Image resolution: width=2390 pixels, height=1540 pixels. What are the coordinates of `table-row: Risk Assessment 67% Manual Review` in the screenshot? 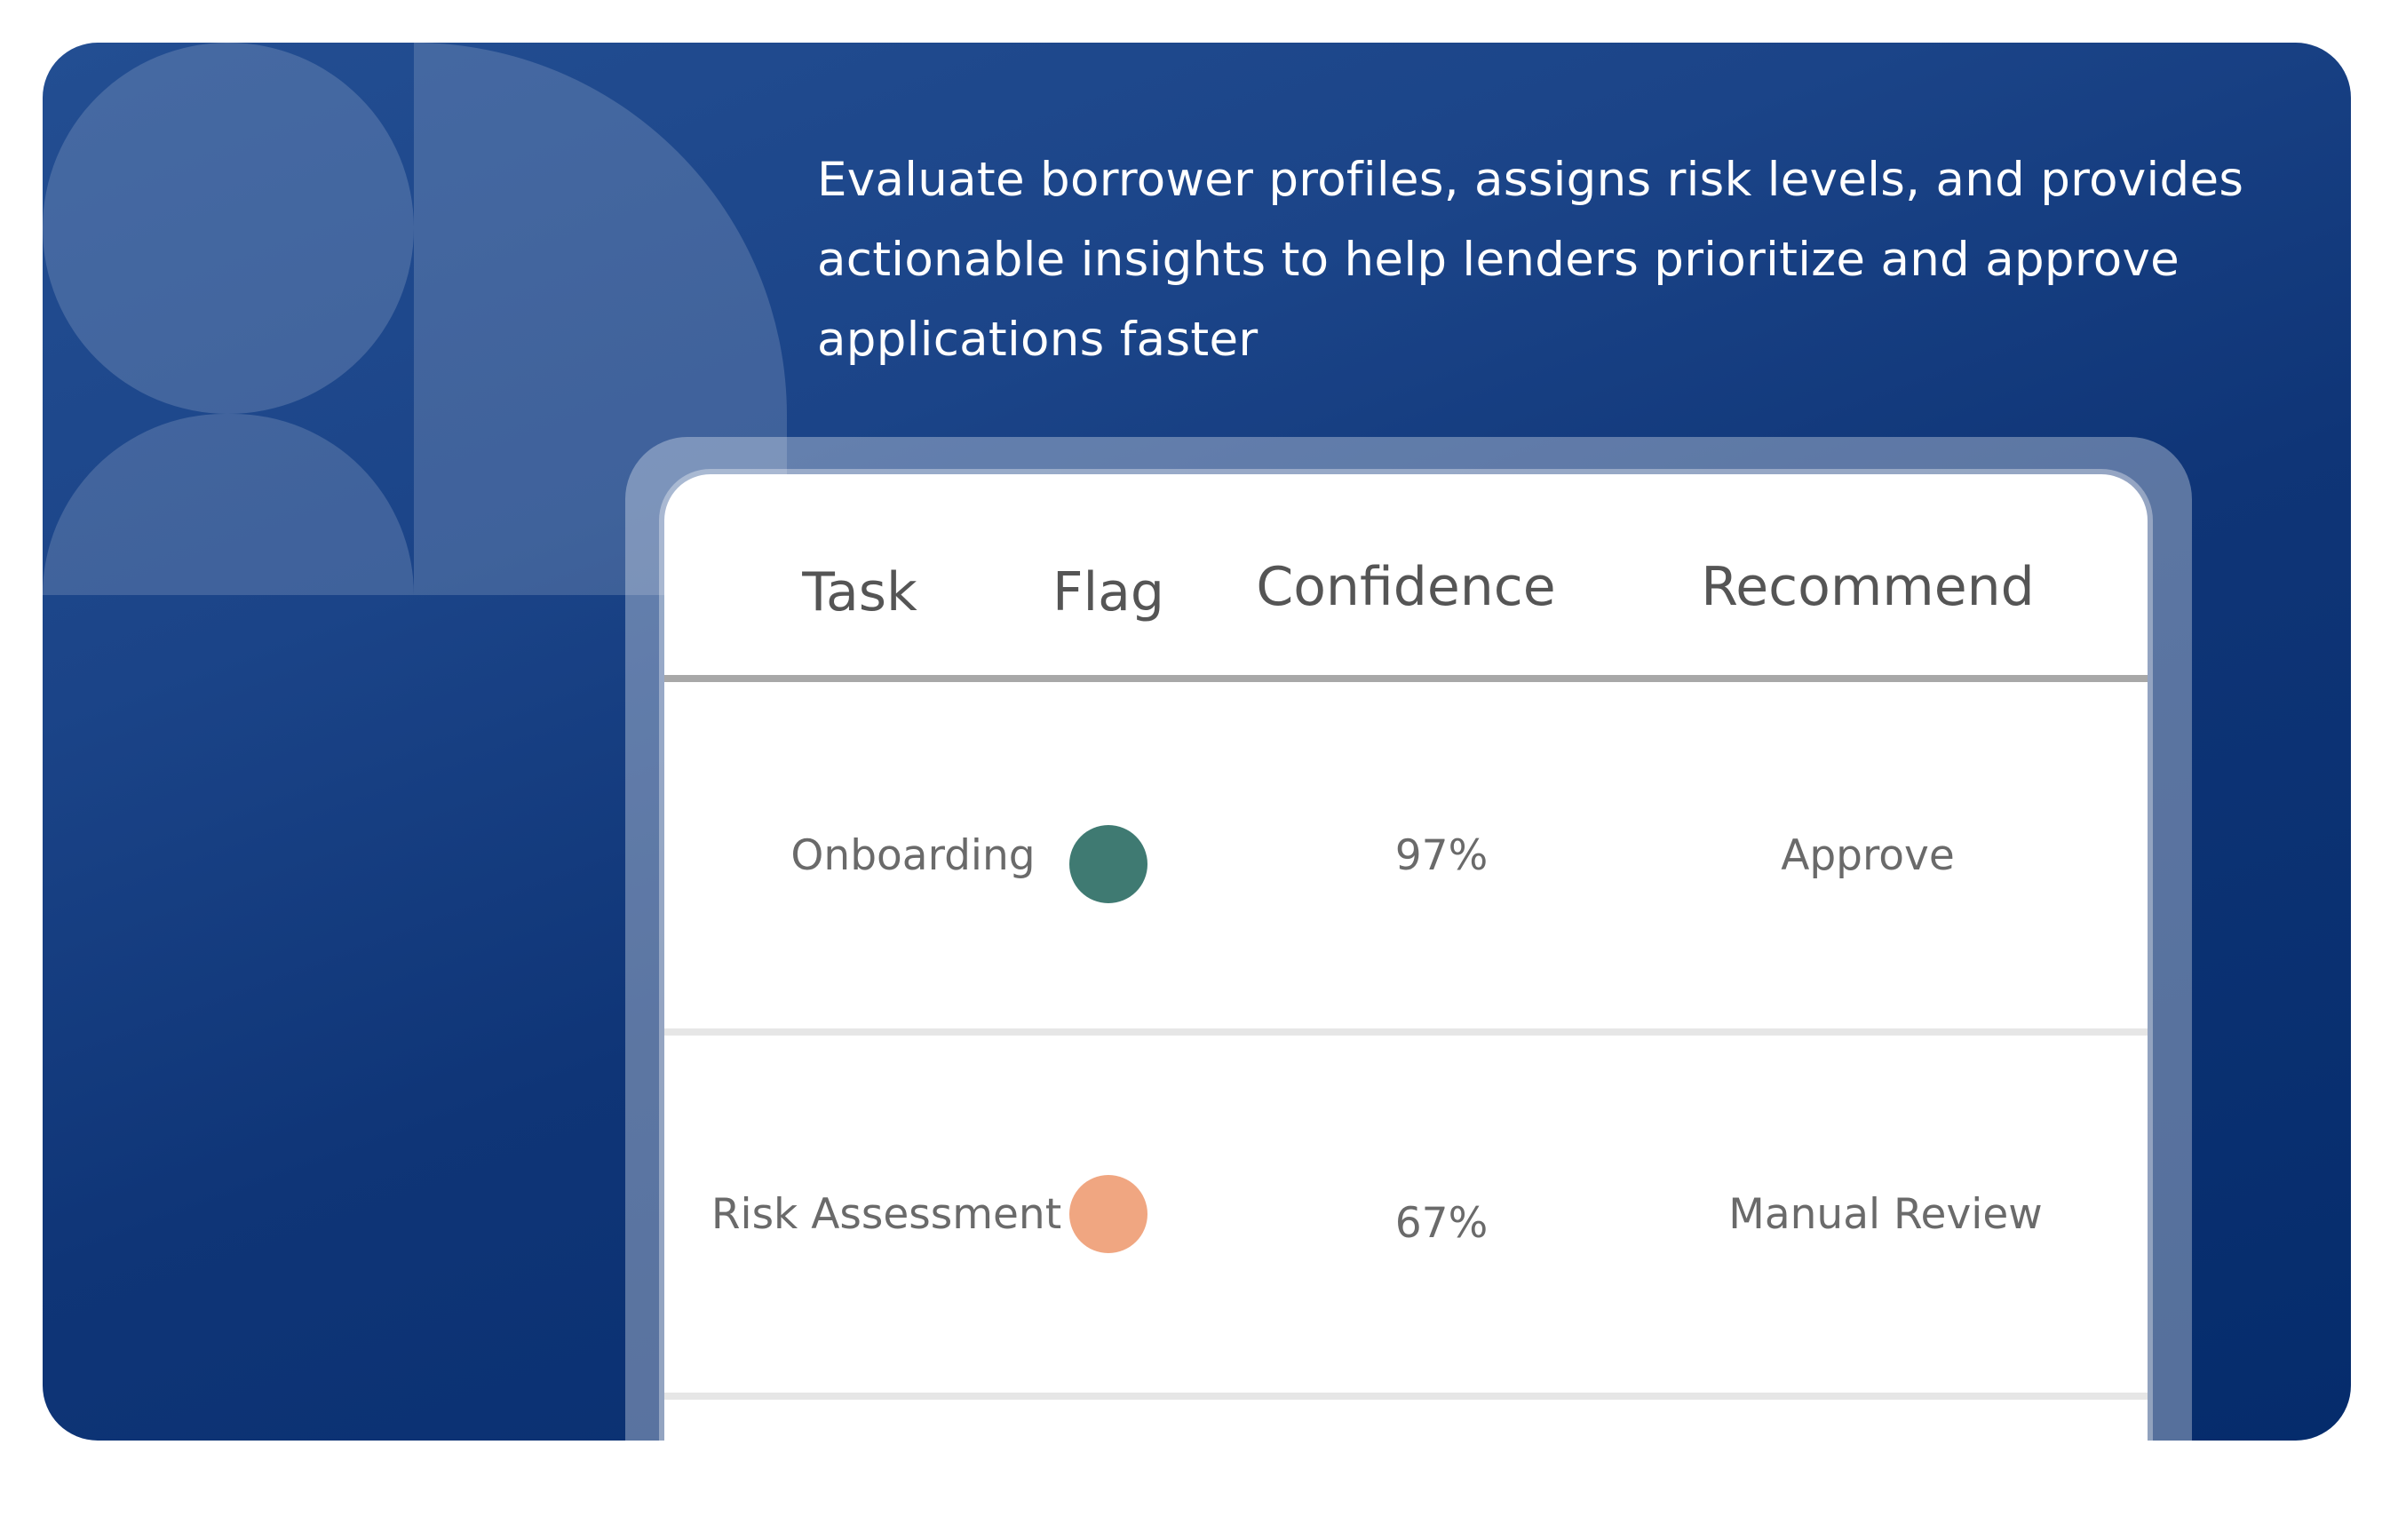 It's located at (1406, 1218).